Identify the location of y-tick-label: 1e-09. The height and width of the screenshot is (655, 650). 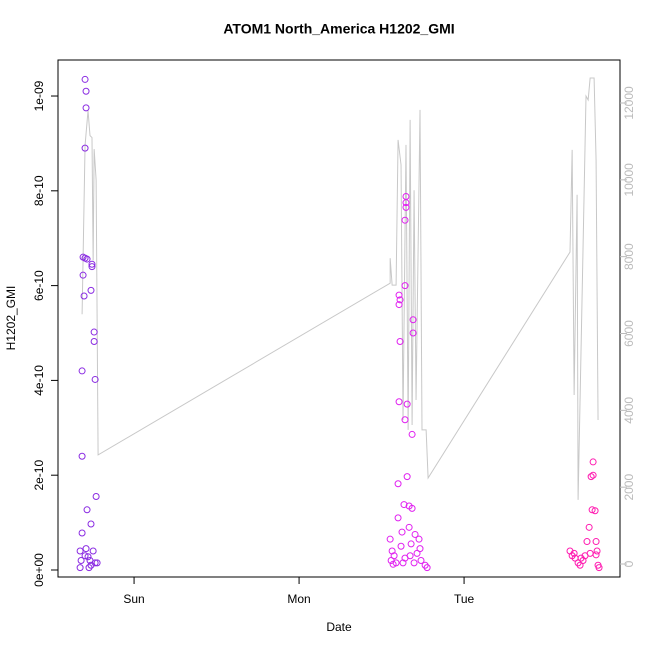
(39, 95).